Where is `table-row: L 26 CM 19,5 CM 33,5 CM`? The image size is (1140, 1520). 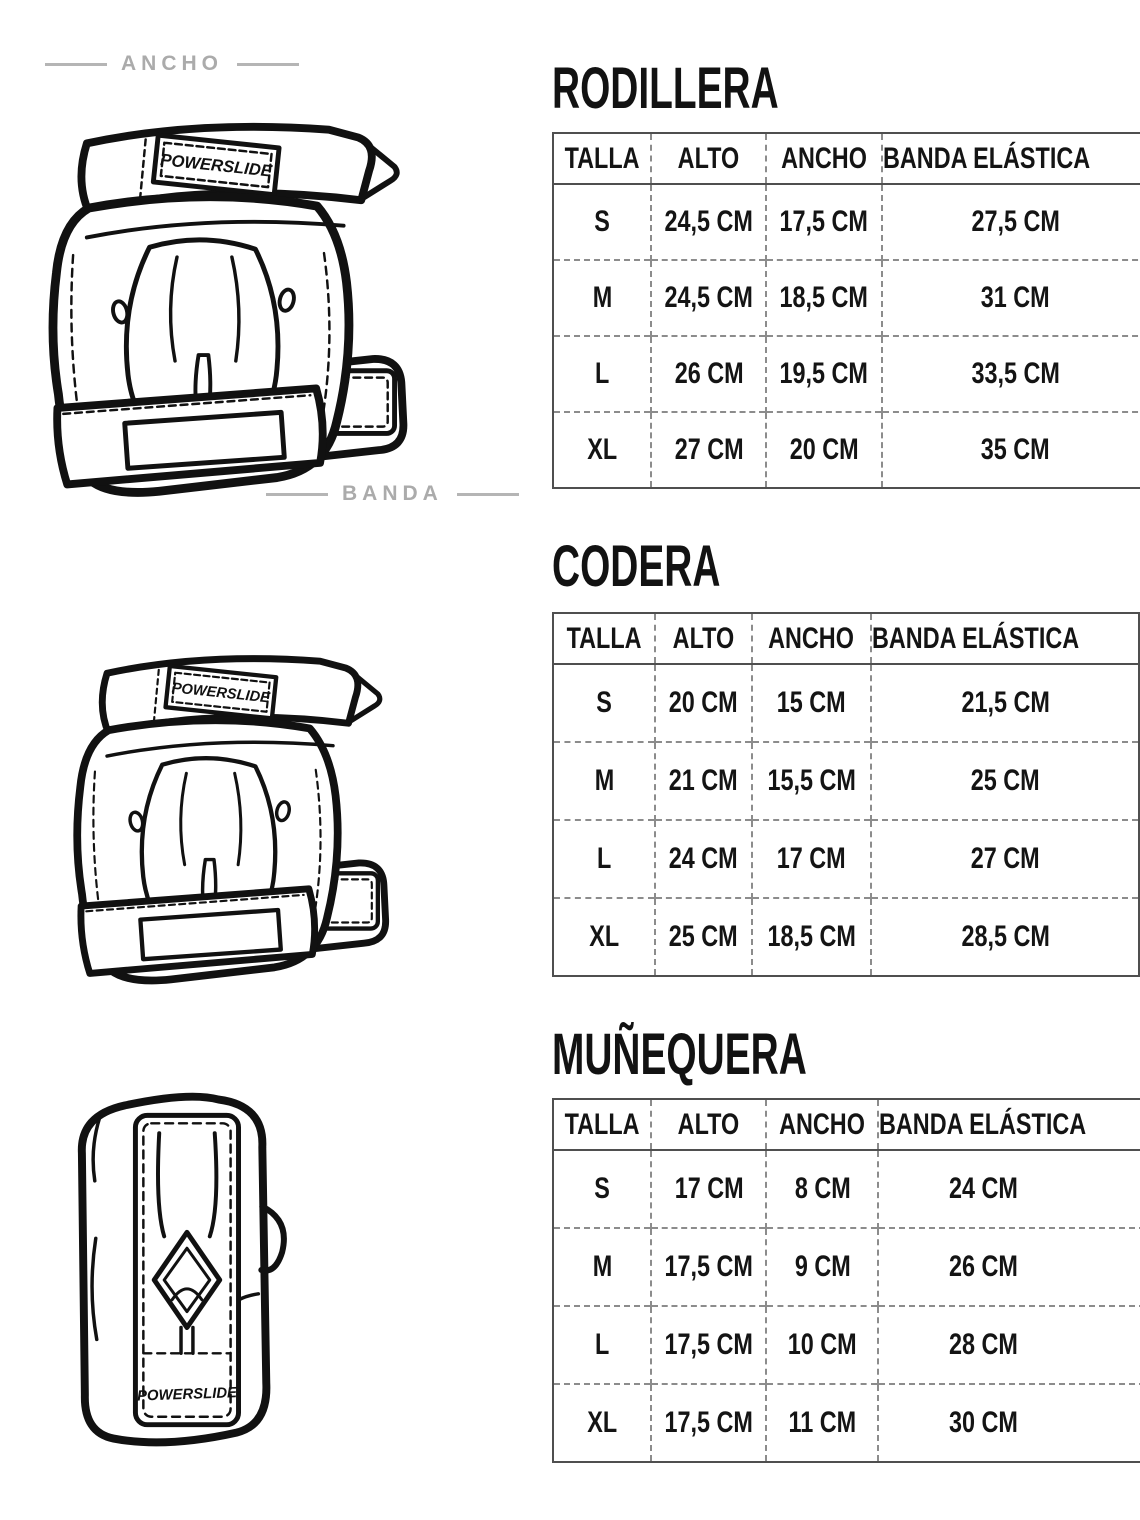 table-row: L 26 CM 19,5 CM 33,5 CM is located at coordinates (846, 373).